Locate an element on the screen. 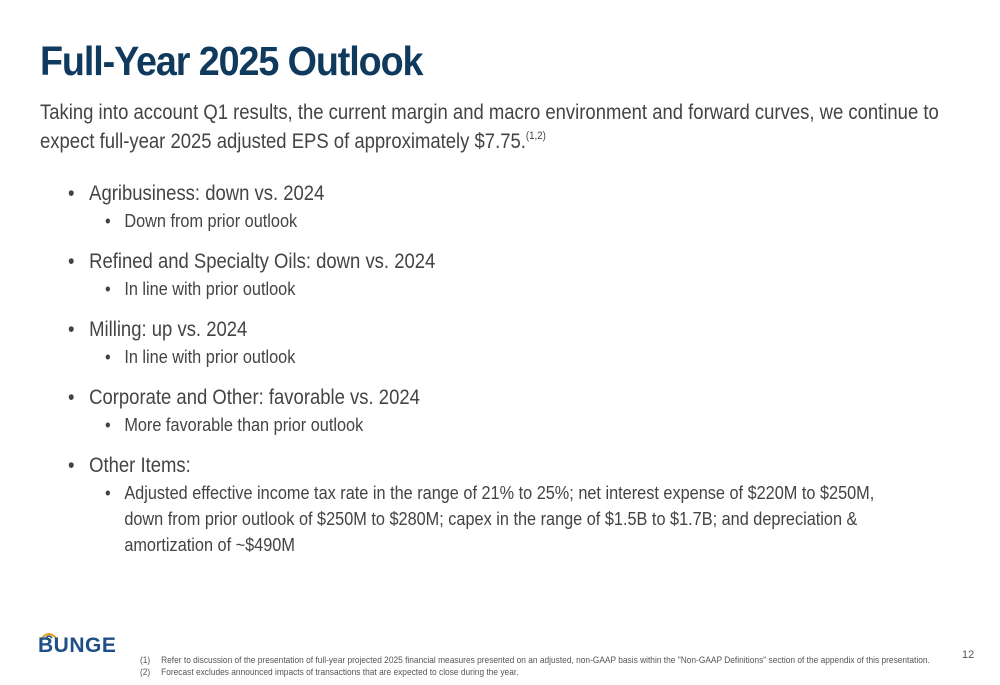 Image resolution: width=1000 pixels, height=685 pixels. bullet-item: Agribusiness: down vs. 2024 is located at coordinates (490, 194).